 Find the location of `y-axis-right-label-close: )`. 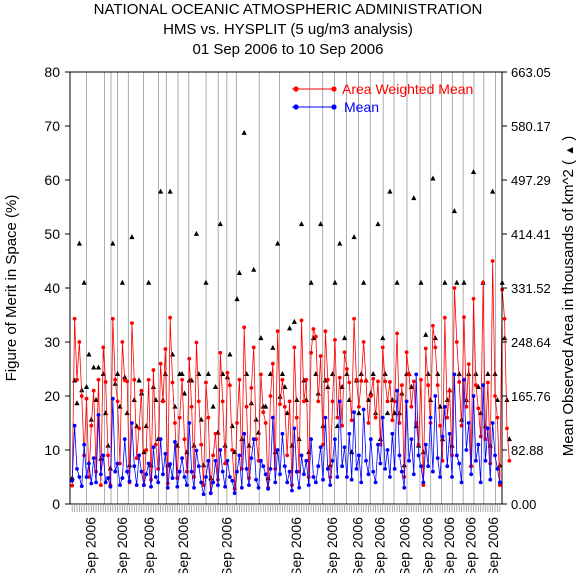

y-axis-right-label-close: ) is located at coordinates (568, 138).